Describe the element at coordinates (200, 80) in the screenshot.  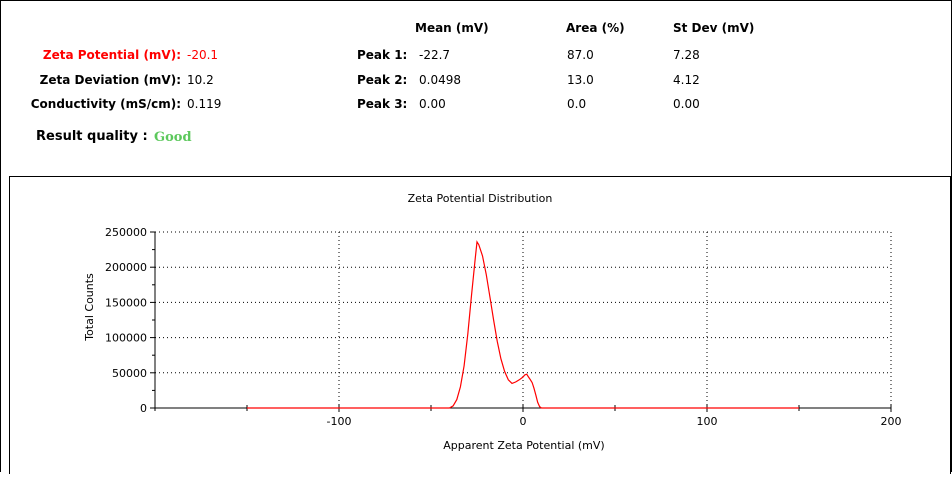
I see `zeta-deviation-value: 10.2` at that location.